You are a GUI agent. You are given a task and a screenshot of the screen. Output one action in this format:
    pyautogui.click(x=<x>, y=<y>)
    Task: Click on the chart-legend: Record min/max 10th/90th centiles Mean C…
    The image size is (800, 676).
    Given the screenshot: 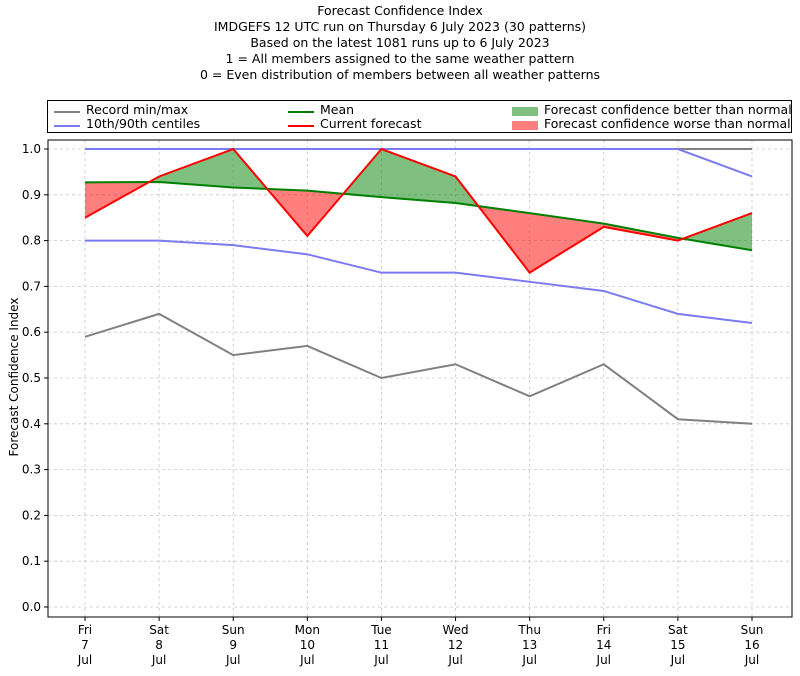 What is the action you would take?
    pyautogui.click(x=419, y=116)
    